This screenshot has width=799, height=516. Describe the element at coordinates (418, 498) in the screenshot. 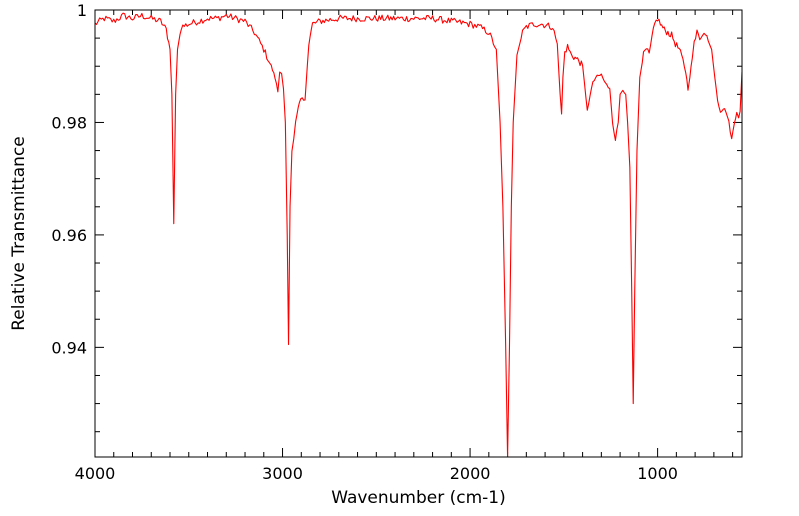

I see `x-axis-title: Wavenumber (cm-1)` at that location.